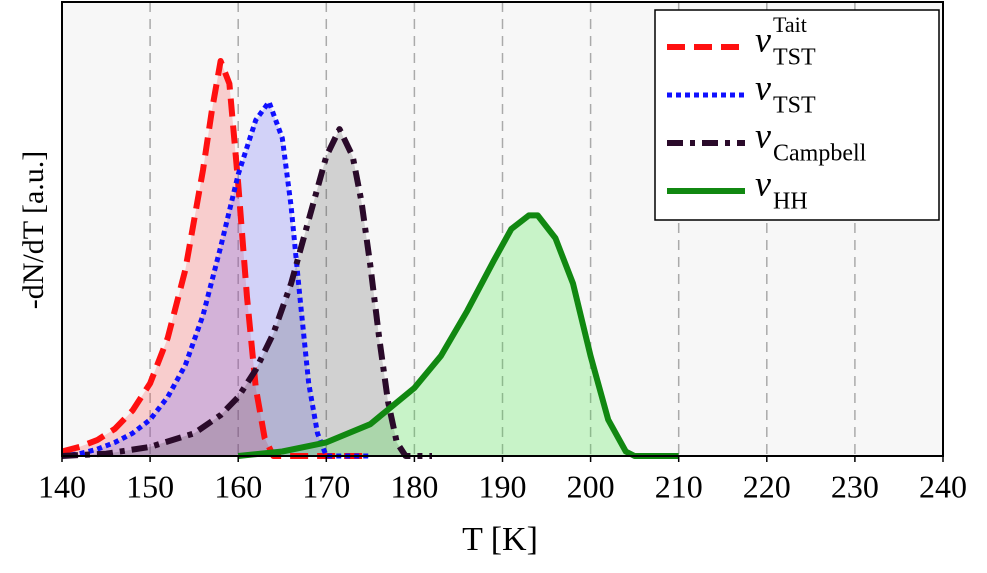  Describe the element at coordinates (500, 539) in the screenshot. I see `x-axis-label: T [K]` at that location.